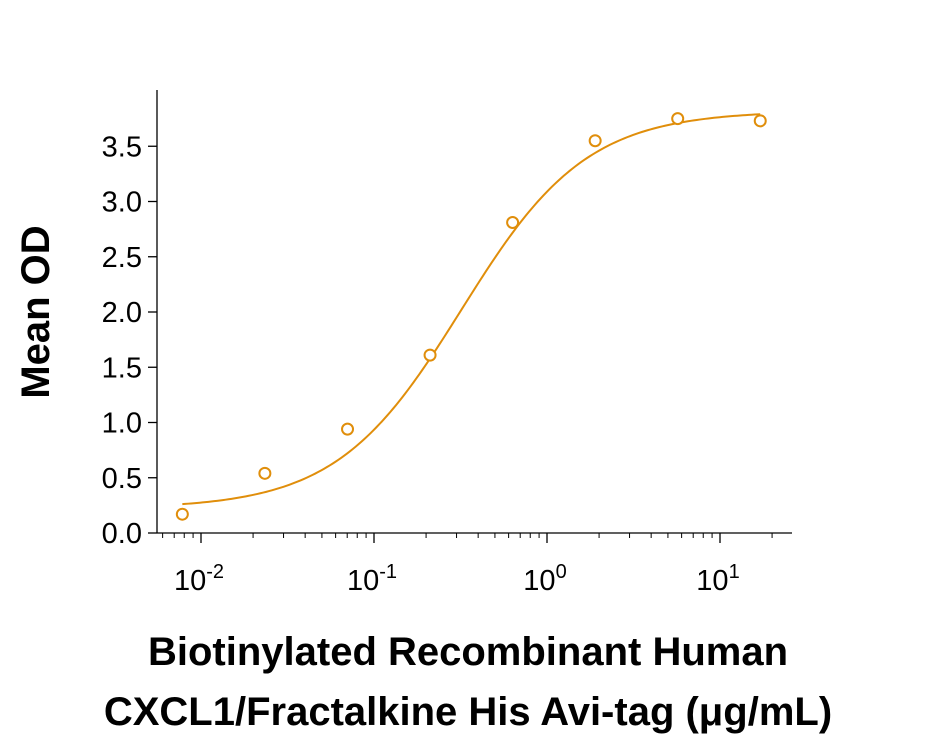  Describe the element at coordinates (468, 652) in the screenshot. I see `x-axis-title-line-1: Biotinylated Recombinant Human` at that location.